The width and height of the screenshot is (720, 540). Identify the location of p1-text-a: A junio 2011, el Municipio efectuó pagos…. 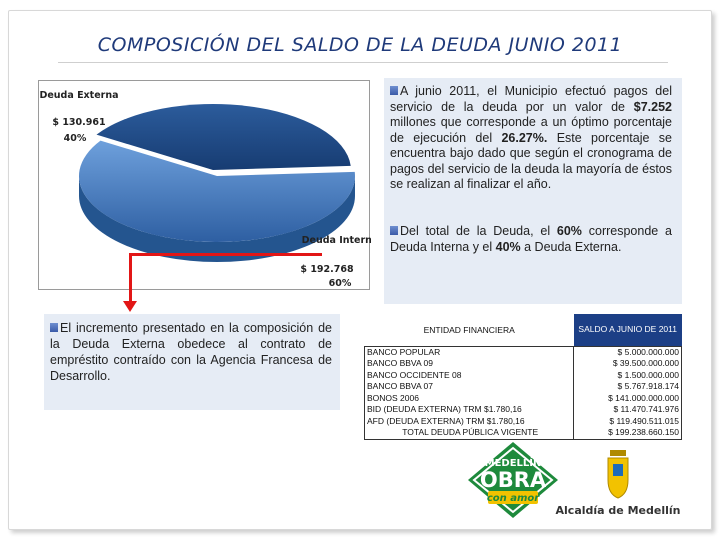
(531, 99).